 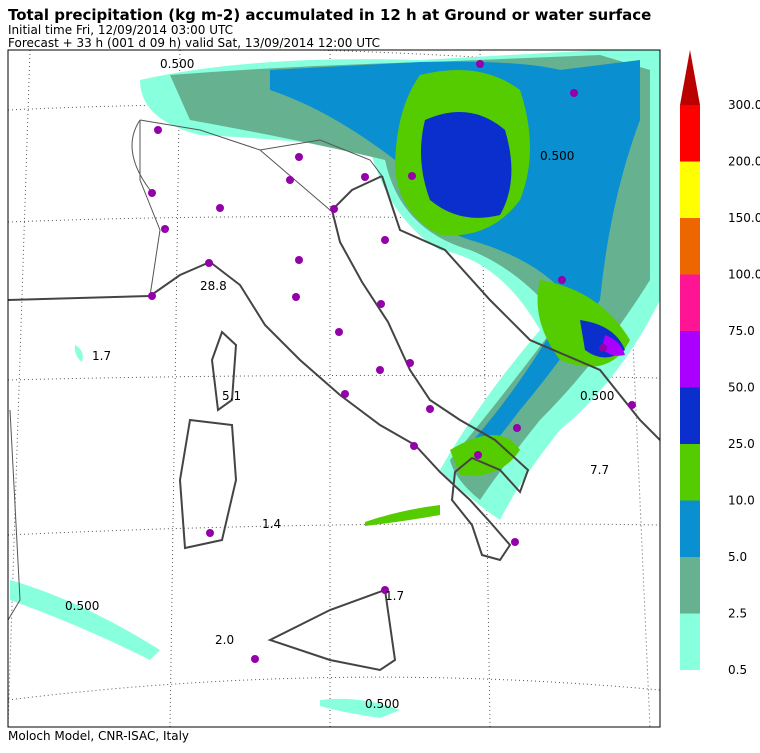 What do you see at coordinates (737, 557) in the screenshot?
I see `colorbar-label: 5.0` at bounding box center [737, 557].